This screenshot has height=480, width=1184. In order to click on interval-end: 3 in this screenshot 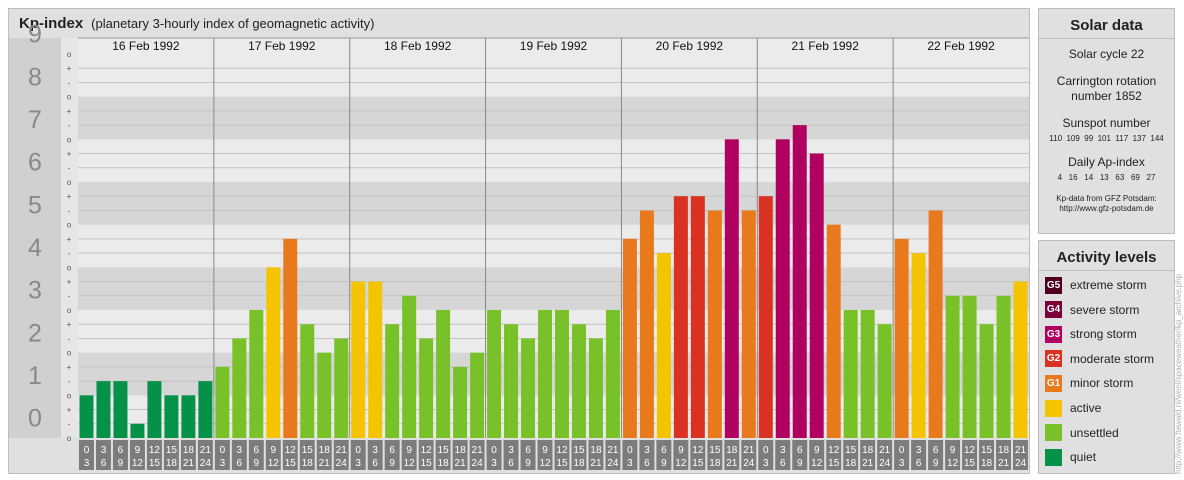, I will do `click(494, 463)`.